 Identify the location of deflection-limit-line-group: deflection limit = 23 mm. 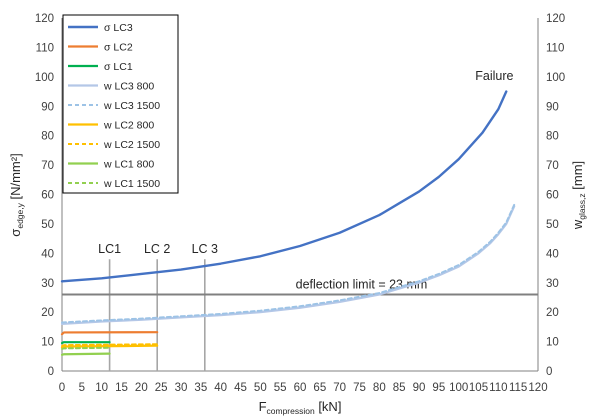
(300, 287).